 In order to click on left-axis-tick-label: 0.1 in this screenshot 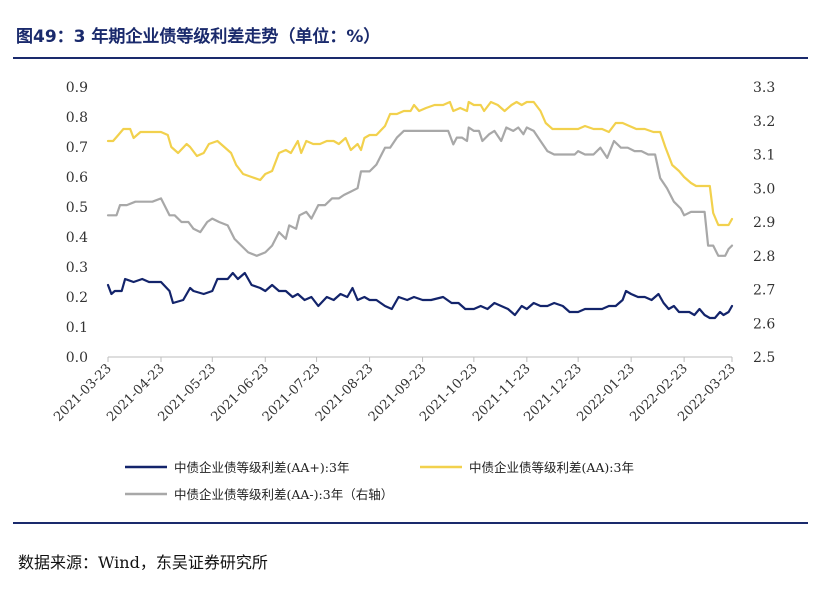, I will do `click(77, 328)`.